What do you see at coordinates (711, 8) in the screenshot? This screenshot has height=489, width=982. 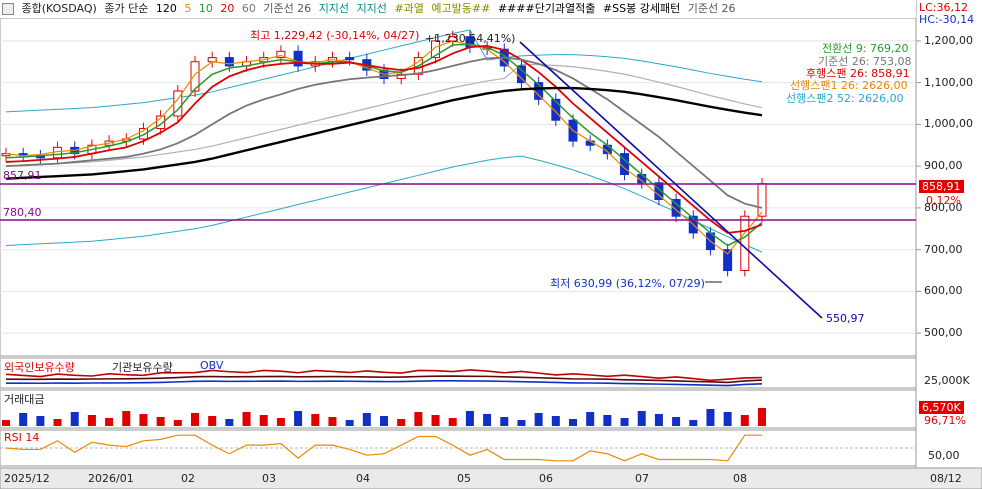 I see `tag-baseline: 기준선 26` at bounding box center [711, 8].